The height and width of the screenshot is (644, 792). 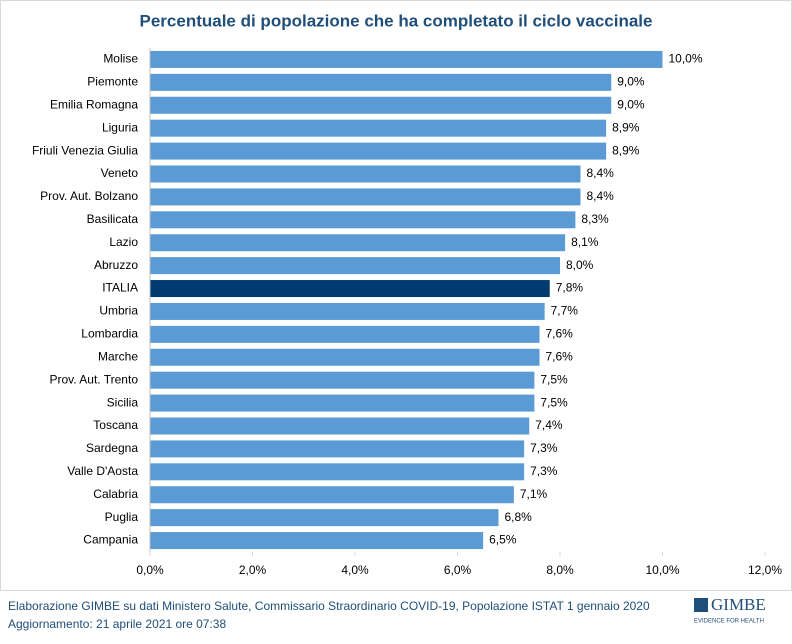 What do you see at coordinates (519, 517) in the screenshot?
I see `value-label: 6,8%` at bounding box center [519, 517].